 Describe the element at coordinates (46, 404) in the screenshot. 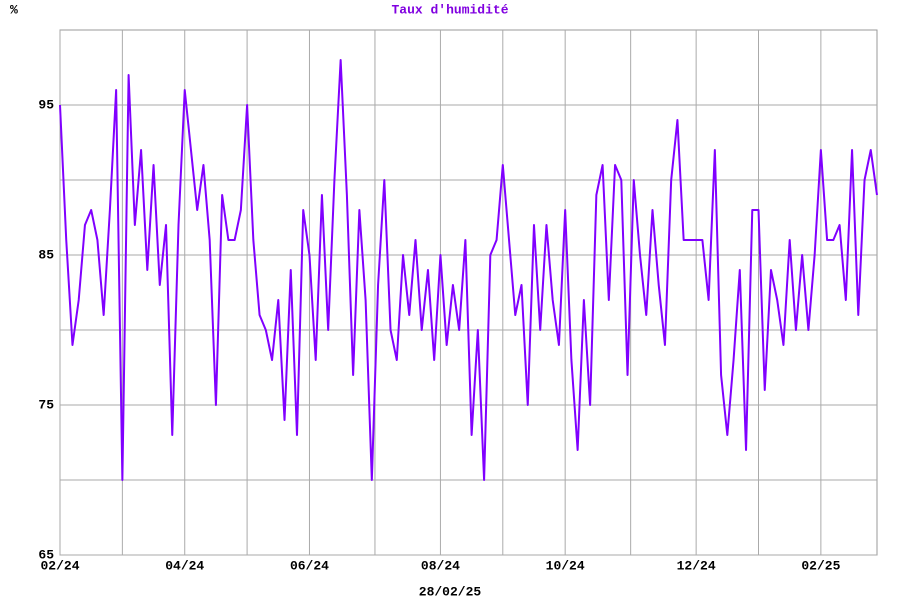

I see `y-tick-label: 75` at that location.